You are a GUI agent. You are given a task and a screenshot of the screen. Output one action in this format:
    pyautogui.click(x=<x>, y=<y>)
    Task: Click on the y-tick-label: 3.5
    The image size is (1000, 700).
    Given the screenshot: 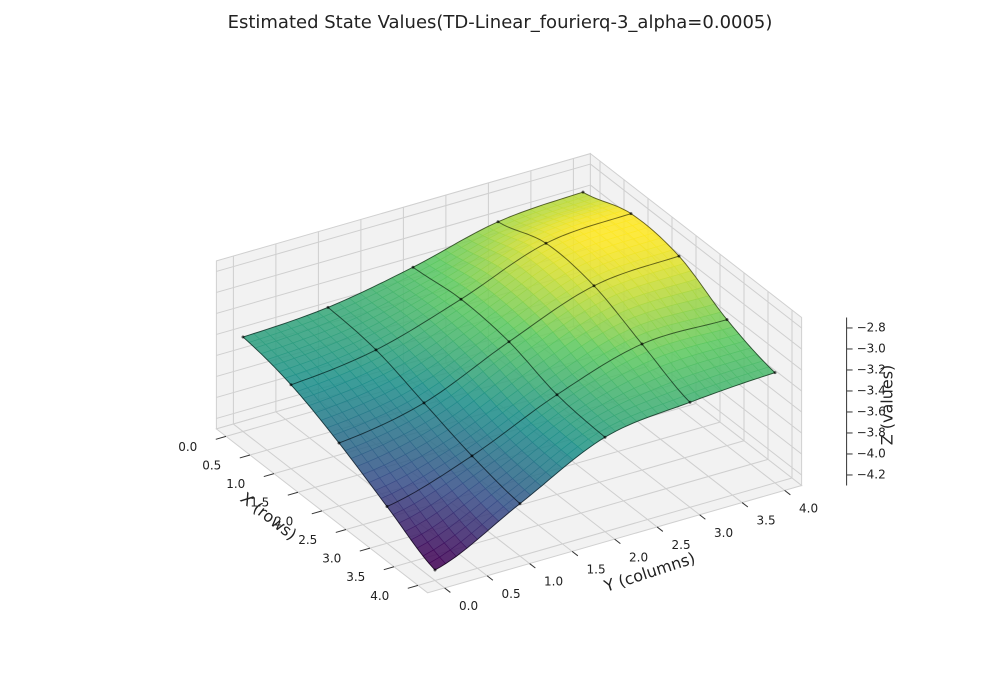 What is the action you would take?
    pyautogui.click(x=766, y=521)
    